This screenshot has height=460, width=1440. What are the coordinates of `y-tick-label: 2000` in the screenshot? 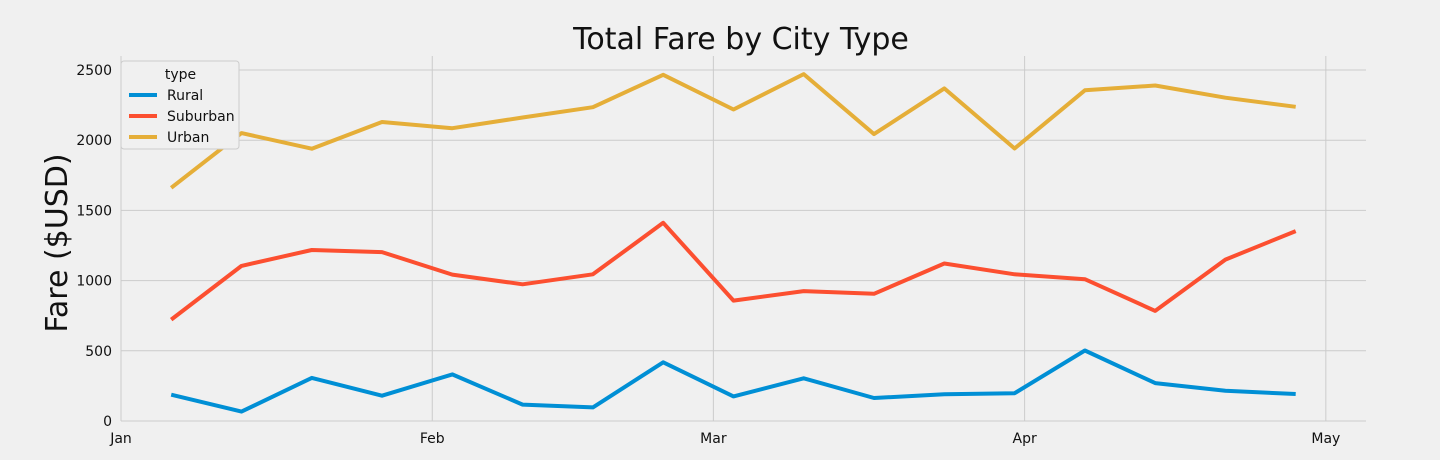 It's located at (94, 141).